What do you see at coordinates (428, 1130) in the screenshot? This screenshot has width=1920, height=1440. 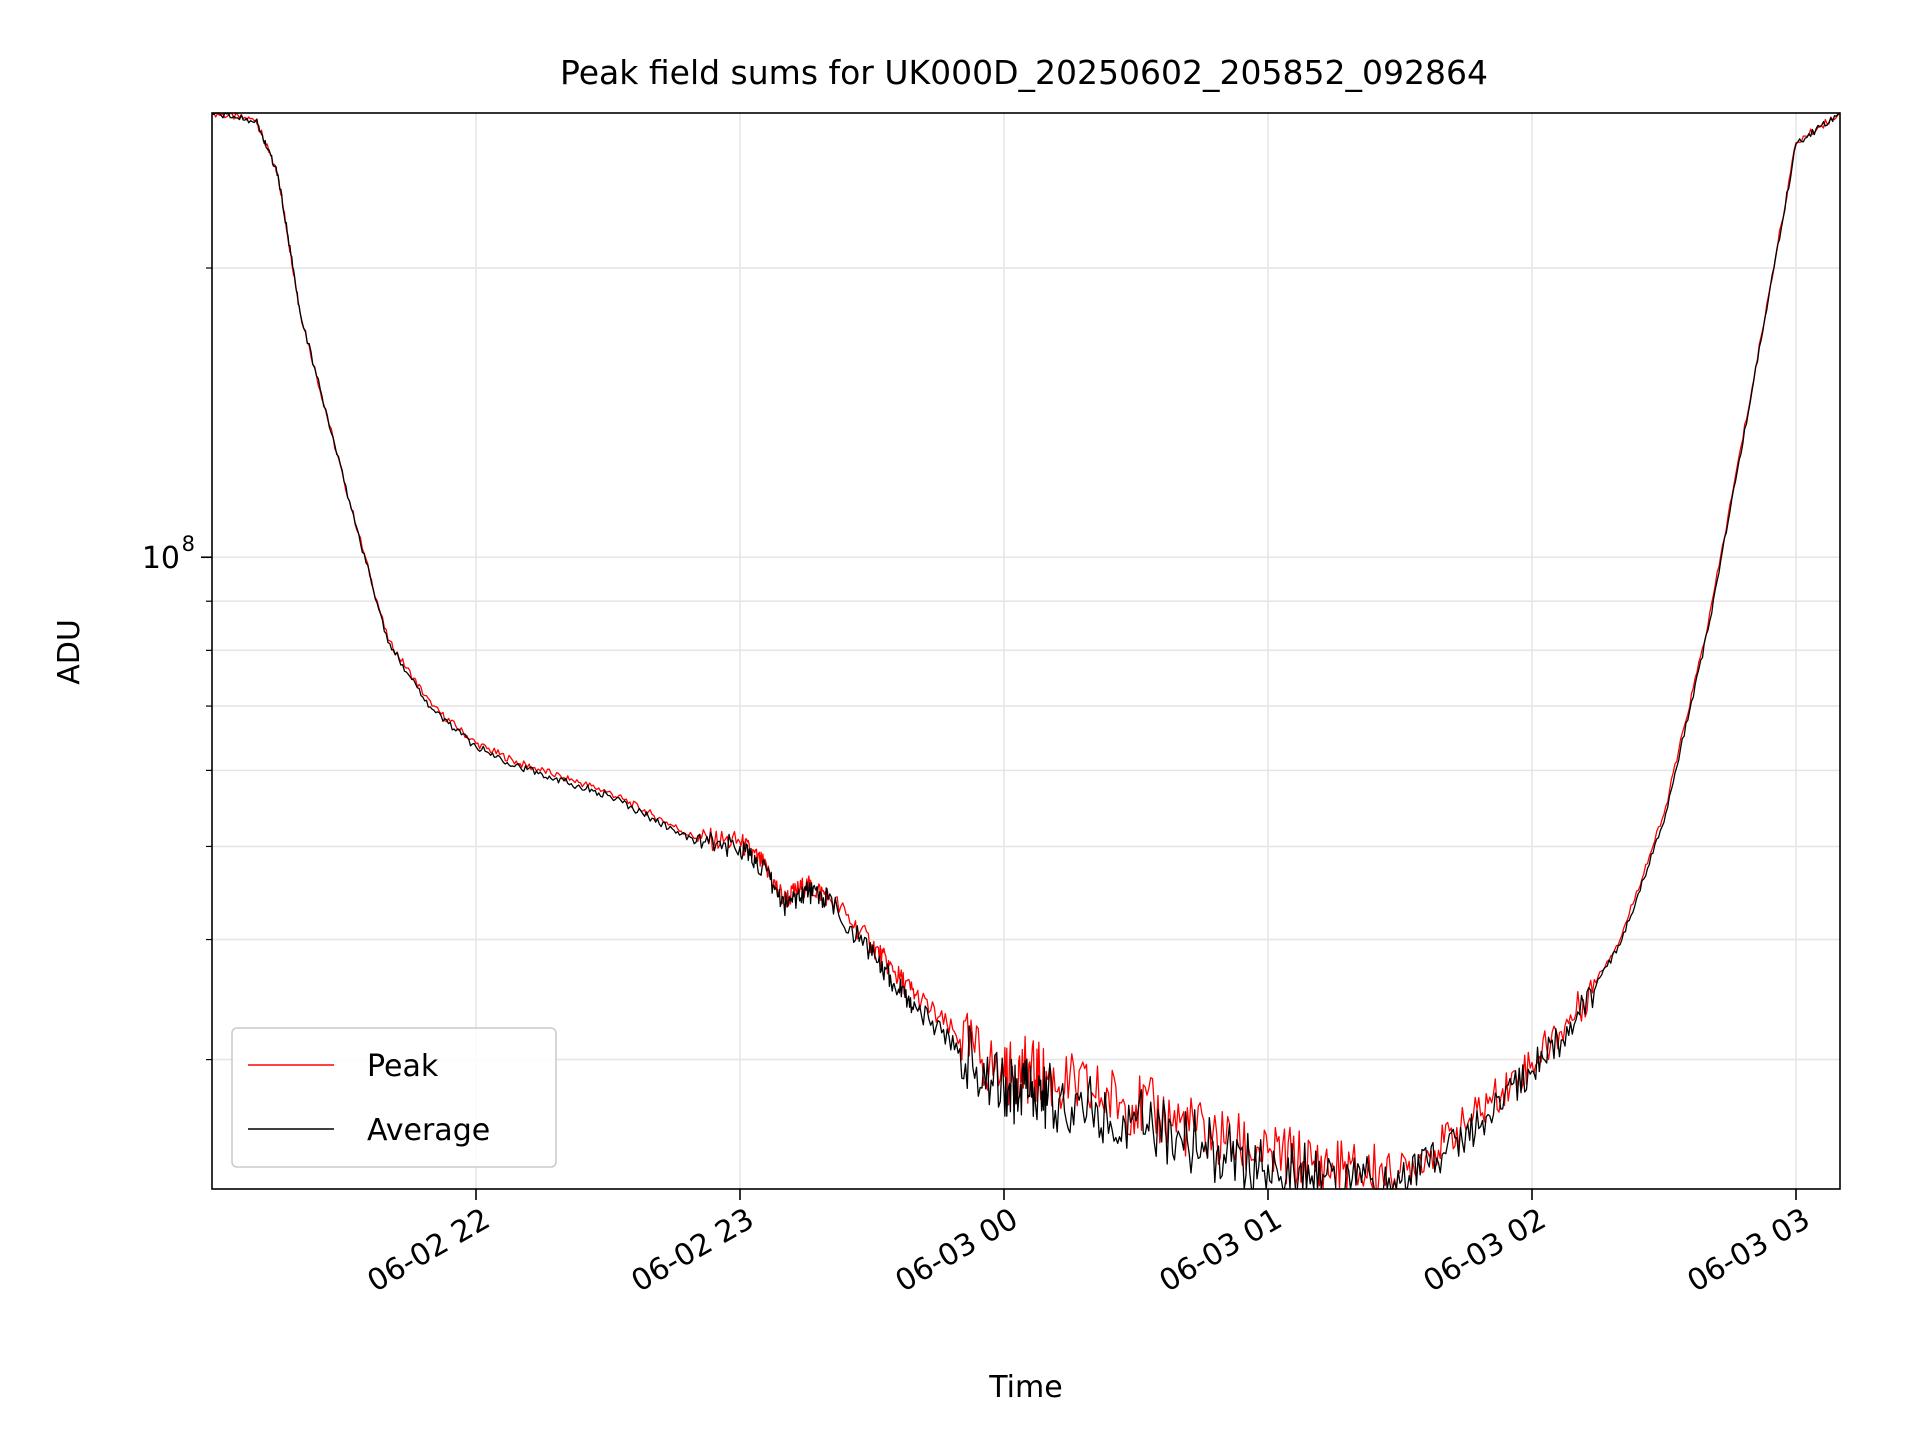 I see `legend-label-average: Average` at bounding box center [428, 1130].